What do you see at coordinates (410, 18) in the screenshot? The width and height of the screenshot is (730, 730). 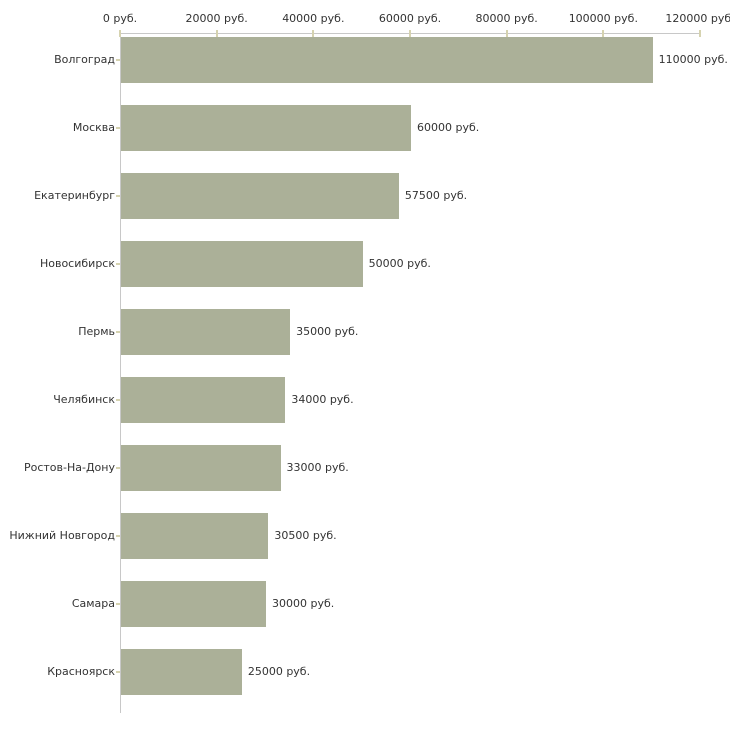 I see `x-tick-label: 60000 руб.` at bounding box center [410, 18].